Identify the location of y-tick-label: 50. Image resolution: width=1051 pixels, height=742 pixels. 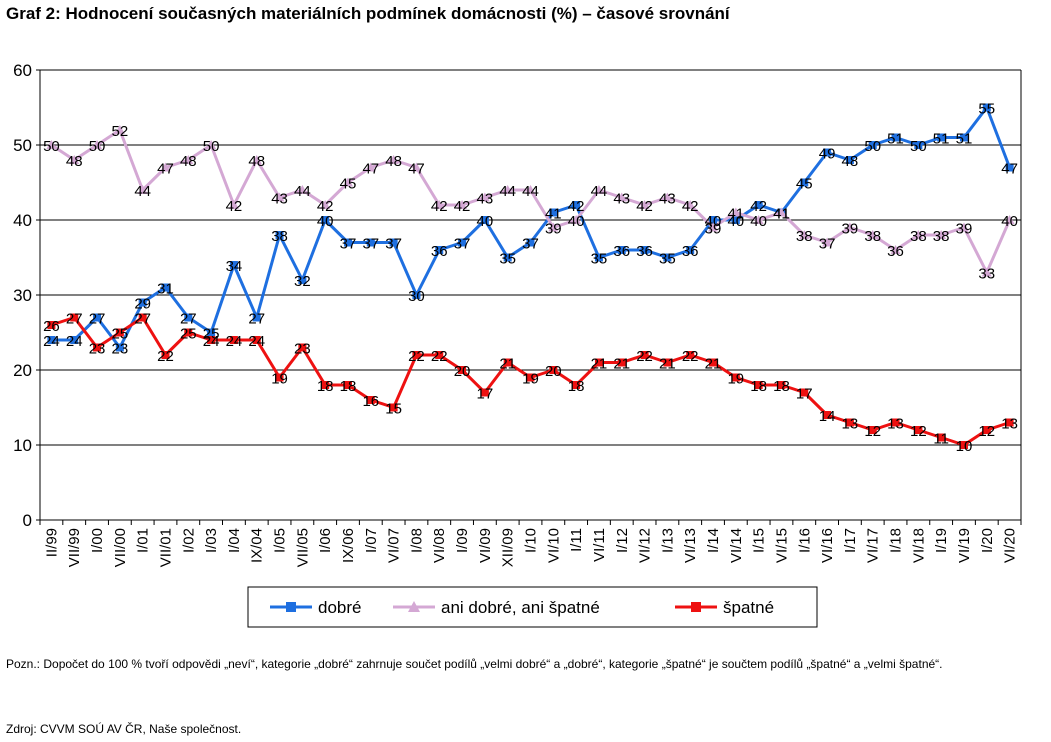
(22, 145).